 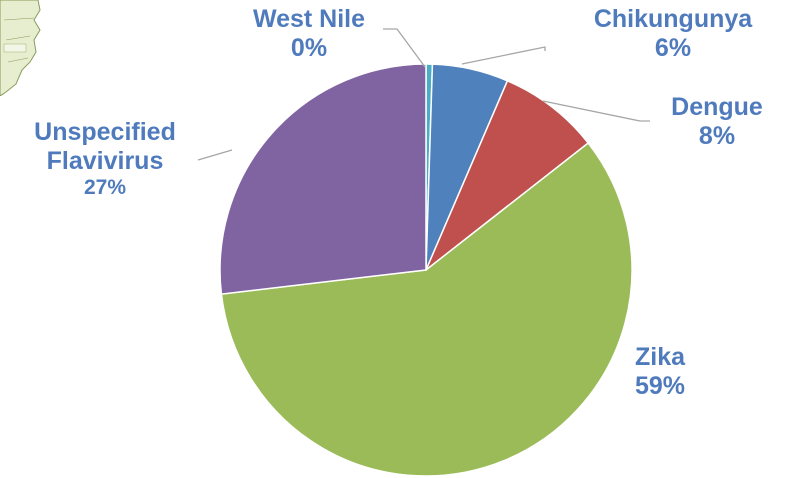 I want to click on map-county-line, so click(x=19, y=40).